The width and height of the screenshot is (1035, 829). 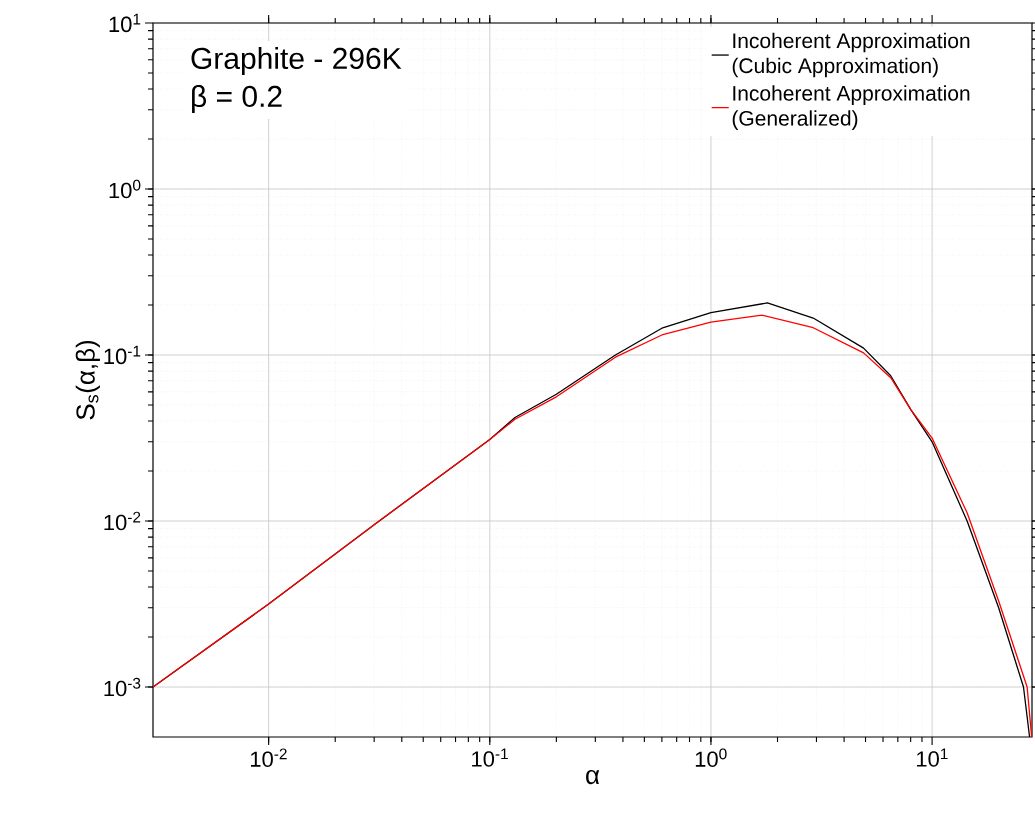 I want to click on x-axis-title: α, so click(x=593, y=777).